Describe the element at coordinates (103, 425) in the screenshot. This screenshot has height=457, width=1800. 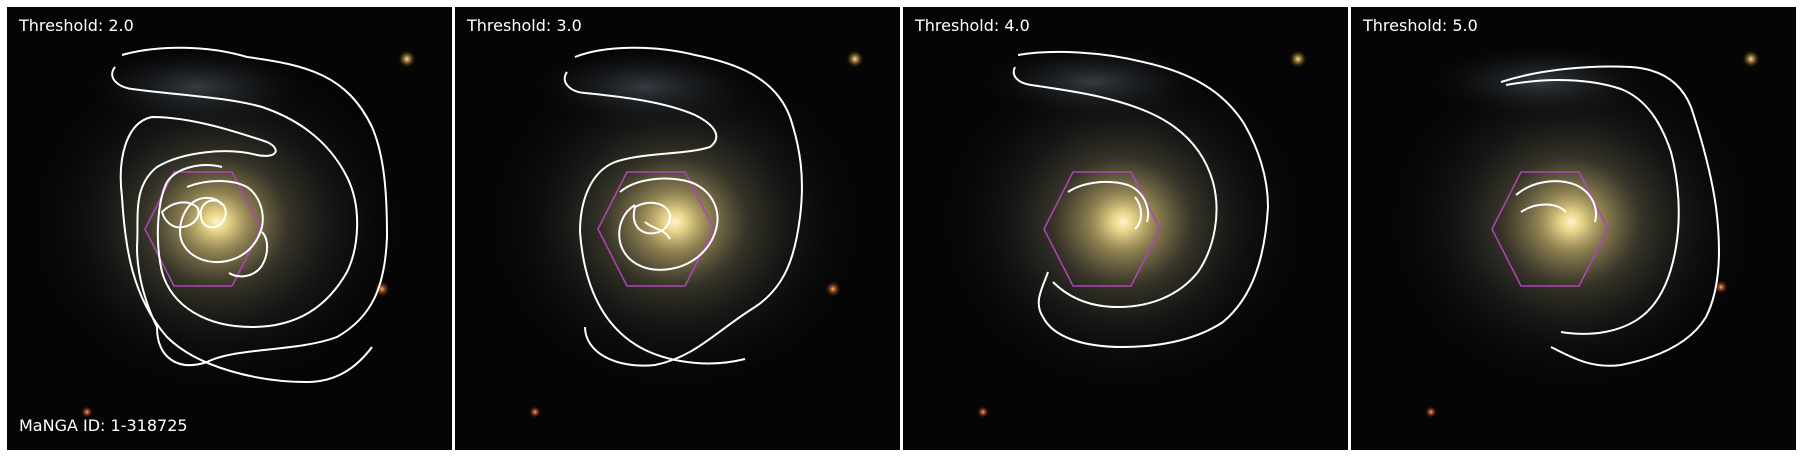
I see `manga-id-label: MaNGA ID: 1-318725` at that location.